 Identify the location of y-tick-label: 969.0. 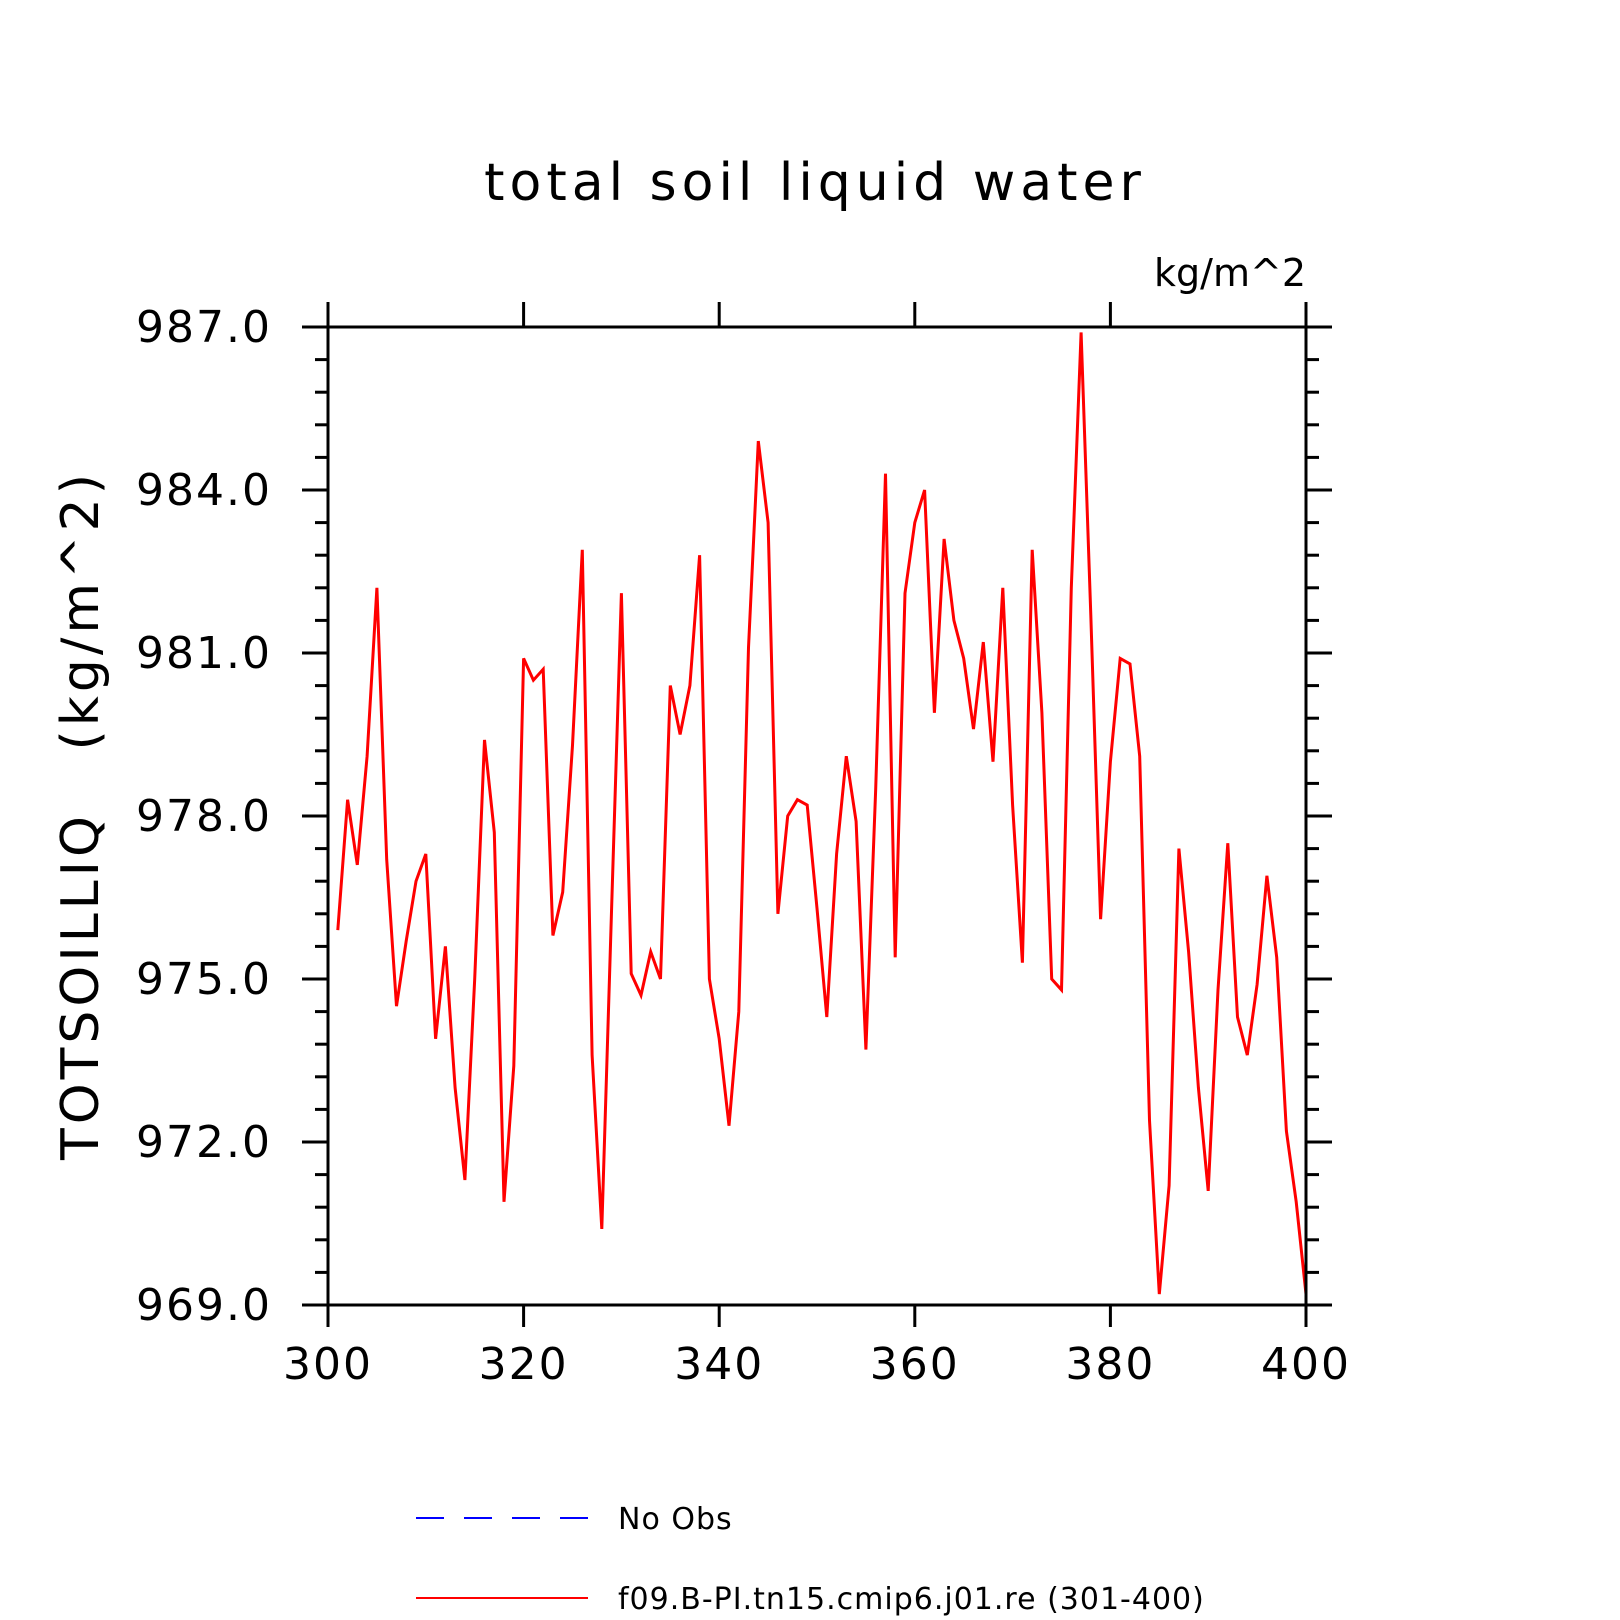
(204, 1305).